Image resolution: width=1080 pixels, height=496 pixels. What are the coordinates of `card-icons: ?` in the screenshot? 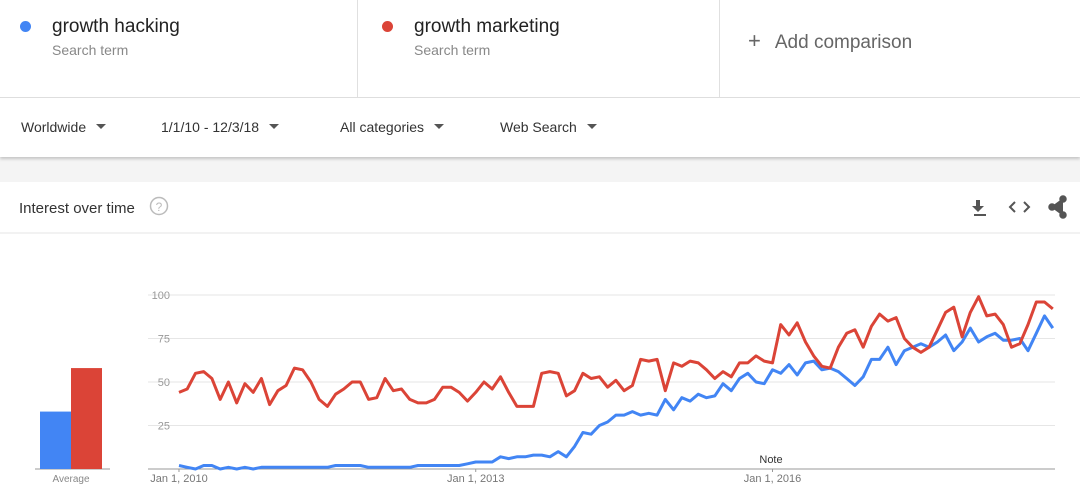 It's located at (540, 214).